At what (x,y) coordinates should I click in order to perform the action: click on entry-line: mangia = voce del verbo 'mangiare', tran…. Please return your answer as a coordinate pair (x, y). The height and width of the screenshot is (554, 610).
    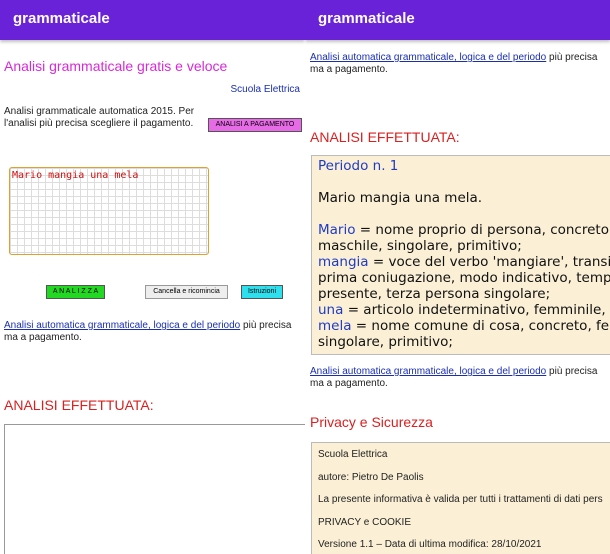
    Looking at the image, I should click on (464, 262).